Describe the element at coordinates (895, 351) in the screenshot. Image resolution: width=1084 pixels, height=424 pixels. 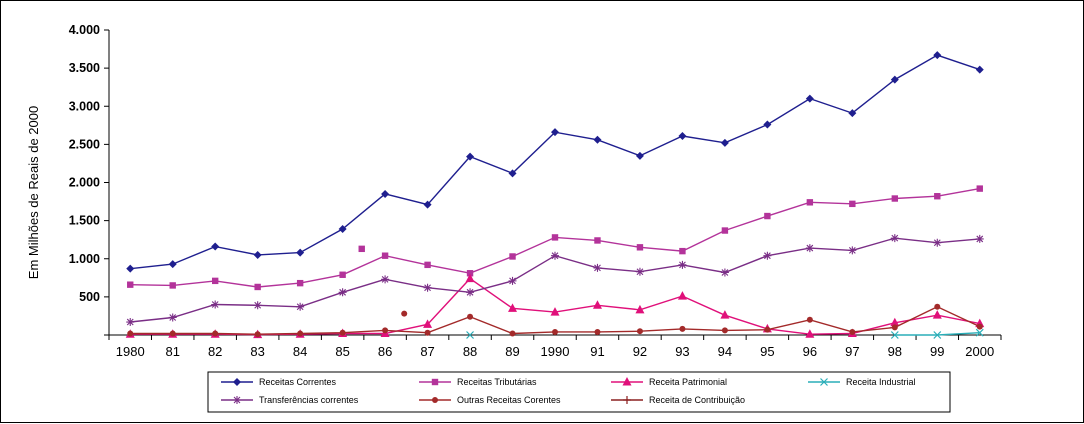
I see `x-tick-label: 98` at that location.